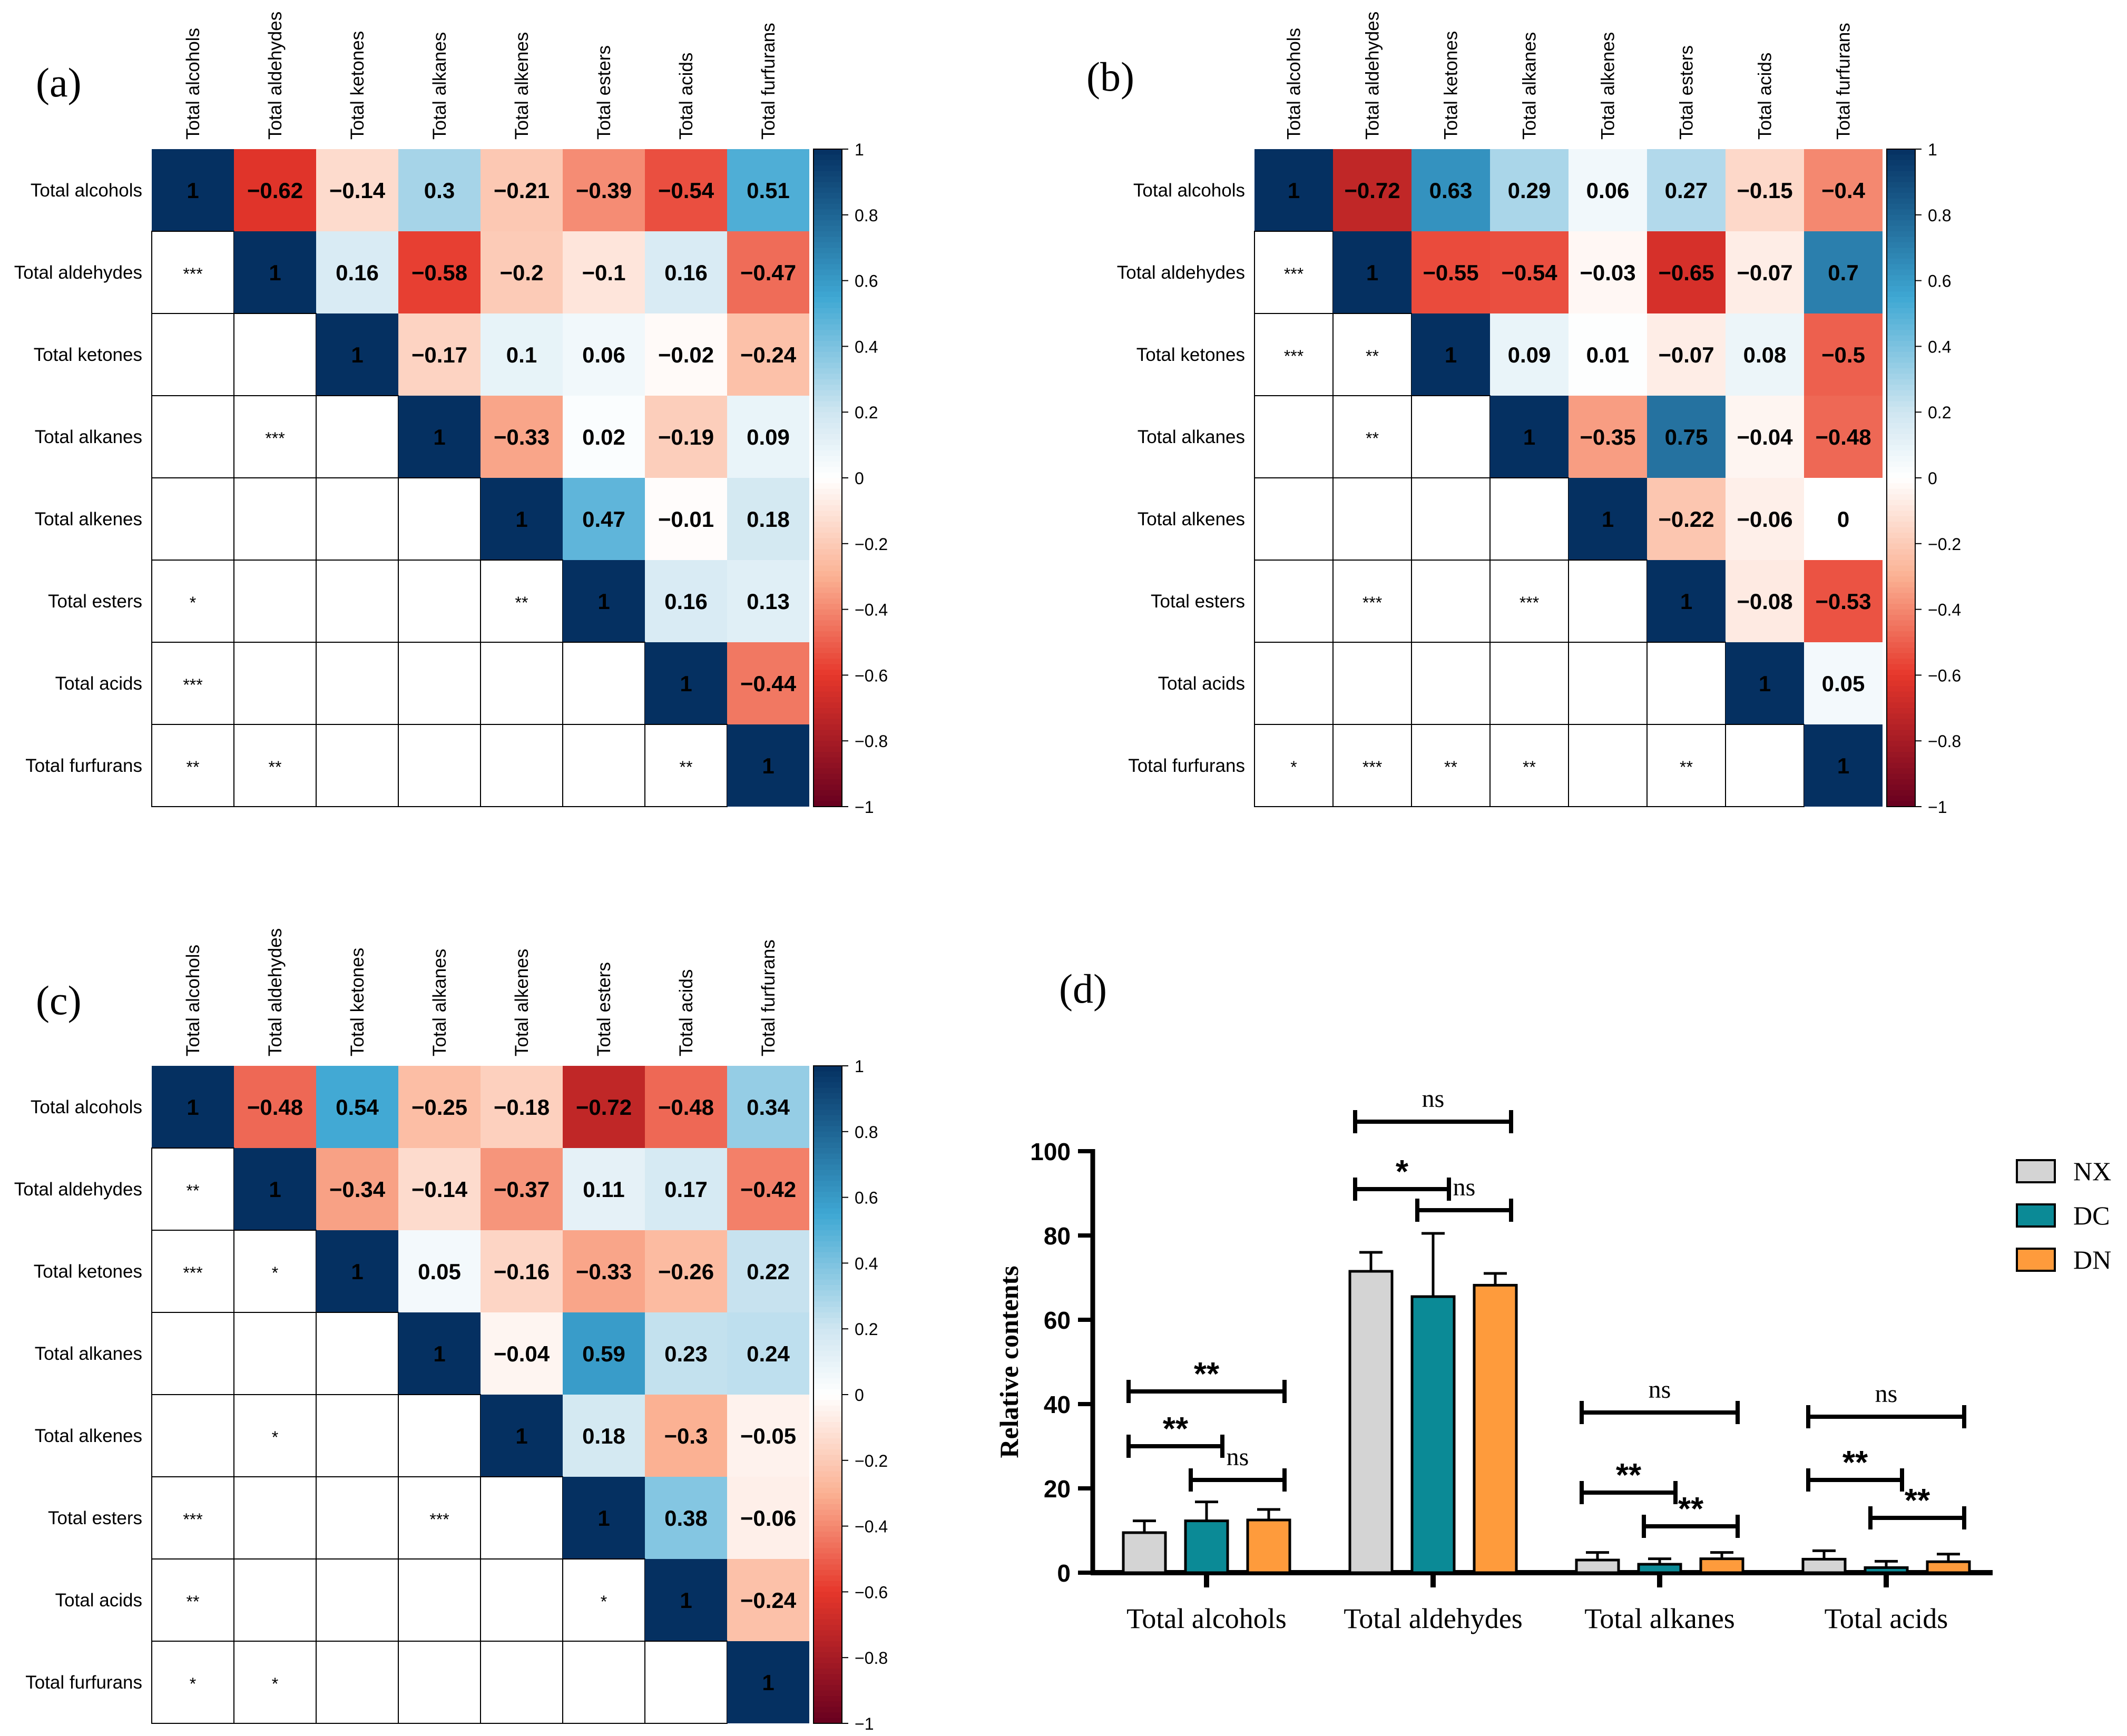 The width and height of the screenshot is (2127, 1736). I want to click on cell-value-label: 0.47, so click(604, 519).